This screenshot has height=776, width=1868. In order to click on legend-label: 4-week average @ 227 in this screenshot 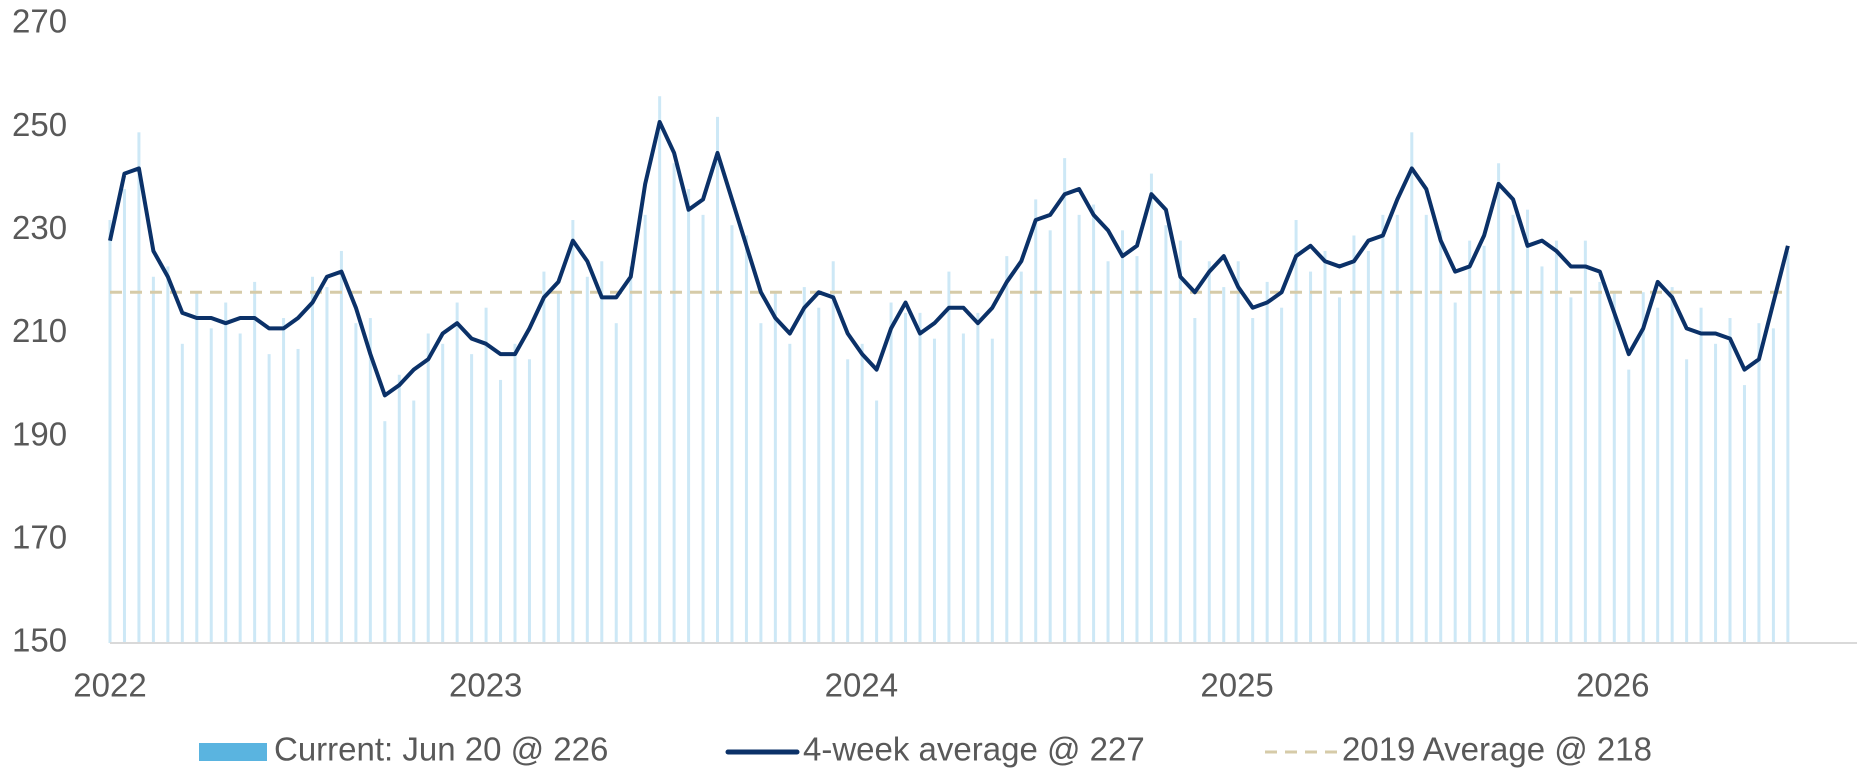, I will do `click(974, 749)`.